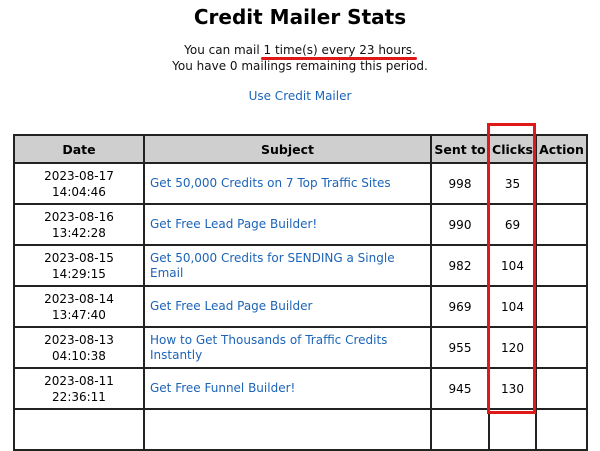 This screenshot has height=451, width=600. I want to click on date-cell: 2023-08-11 22:36:11, so click(79, 388).